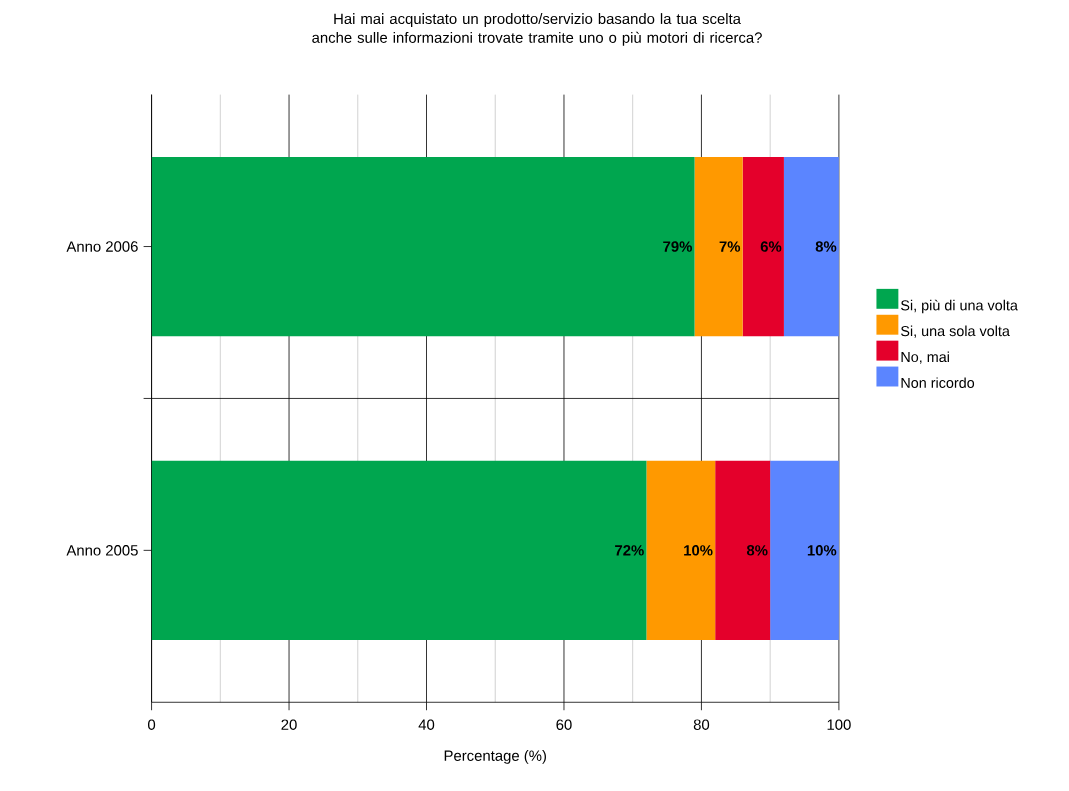 Image resolution: width=1069 pixels, height=791 pixels. Describe the element at coordinates (102, 550) in the screenshot. I see `y-tick-label: Anno 2005` at that location.